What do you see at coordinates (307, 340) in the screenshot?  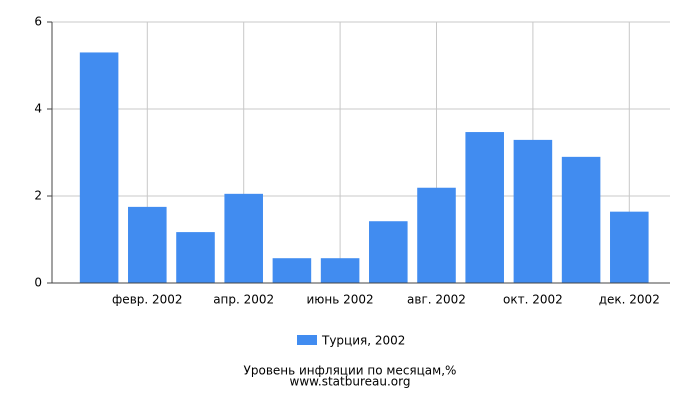 I see `legend-swatch` at bounding box center [307, 340].